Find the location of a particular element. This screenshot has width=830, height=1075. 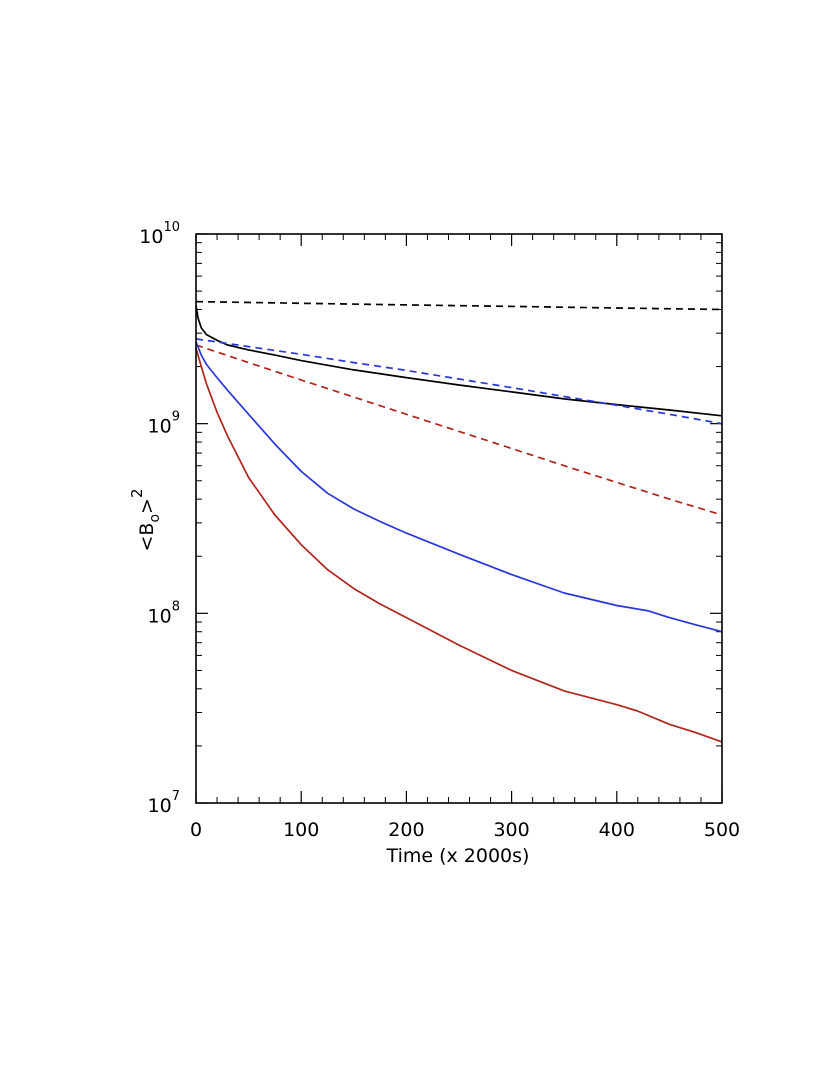

y-tick-label-exponent: 10 is located at coordinates (171, 227).